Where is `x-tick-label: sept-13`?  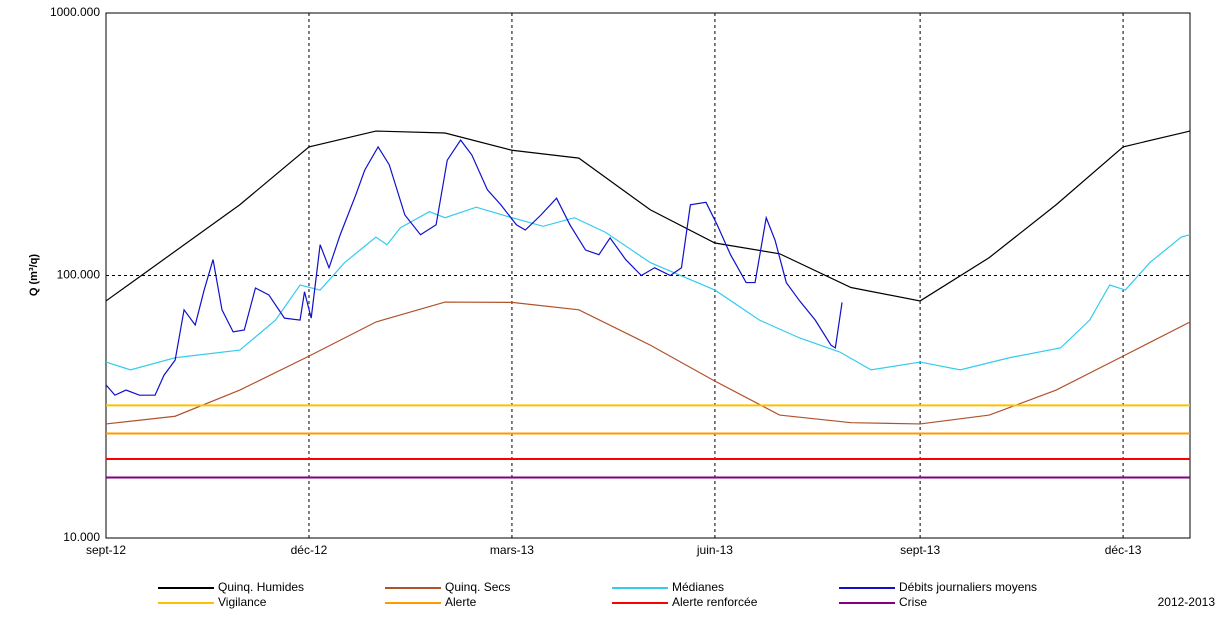 x-tick-label: sept-13 is located at coordinates (920, 550).